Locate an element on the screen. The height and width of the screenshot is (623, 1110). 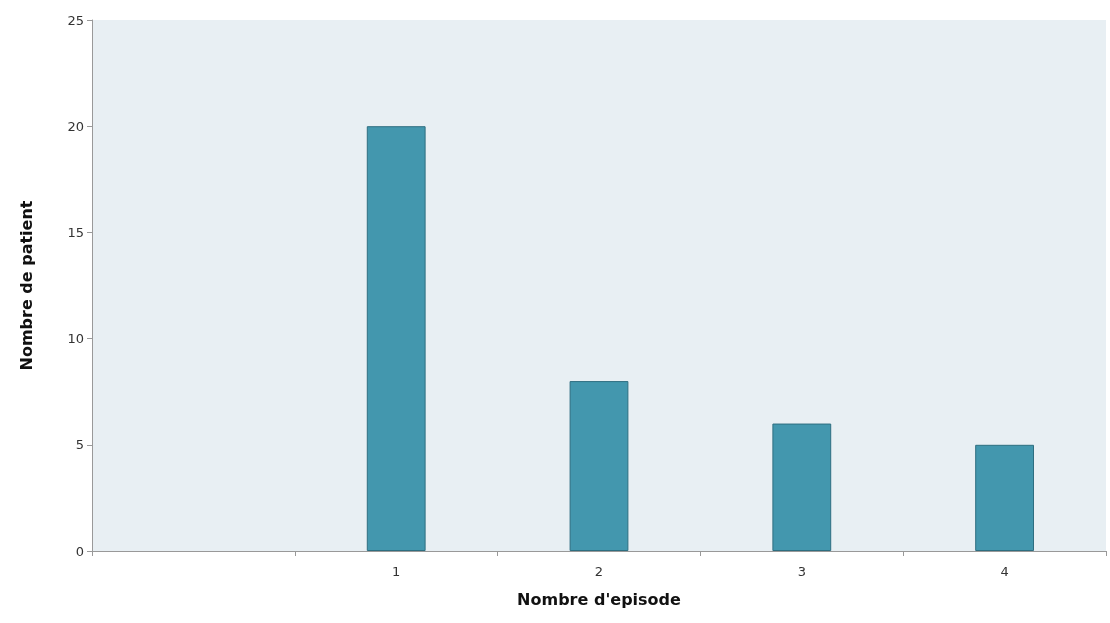
y-tick-label: 0 is located at coordinates (79, 551).